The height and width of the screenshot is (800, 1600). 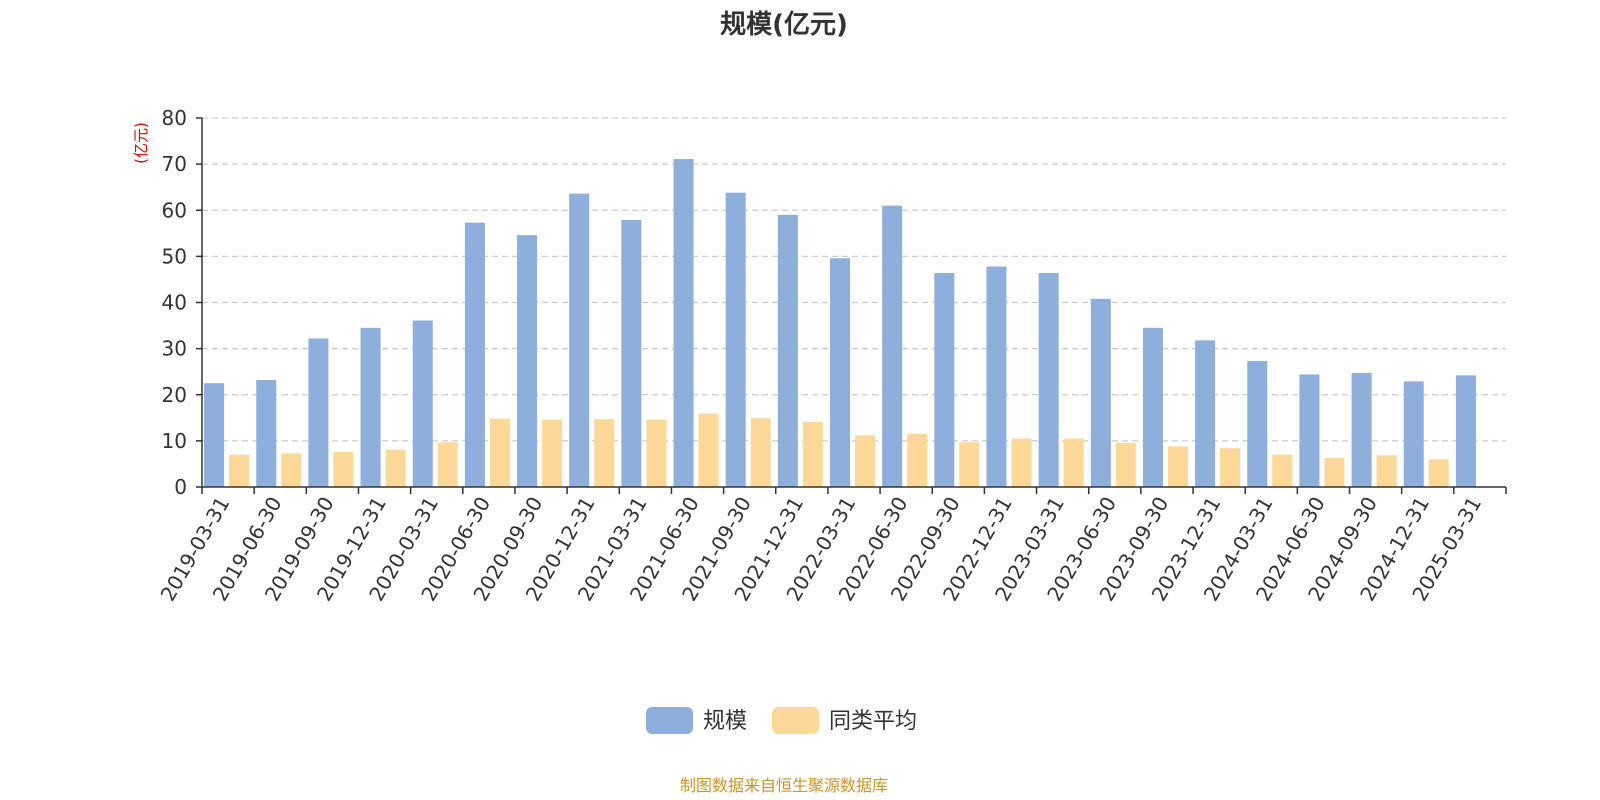 I want to click on y-tick-label: 70, so click(x=174, y=164).